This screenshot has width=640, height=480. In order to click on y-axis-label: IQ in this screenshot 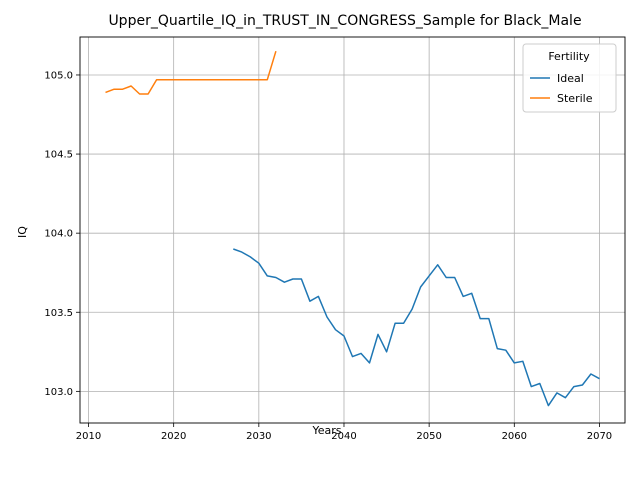, I will do `click(22, 232)`.